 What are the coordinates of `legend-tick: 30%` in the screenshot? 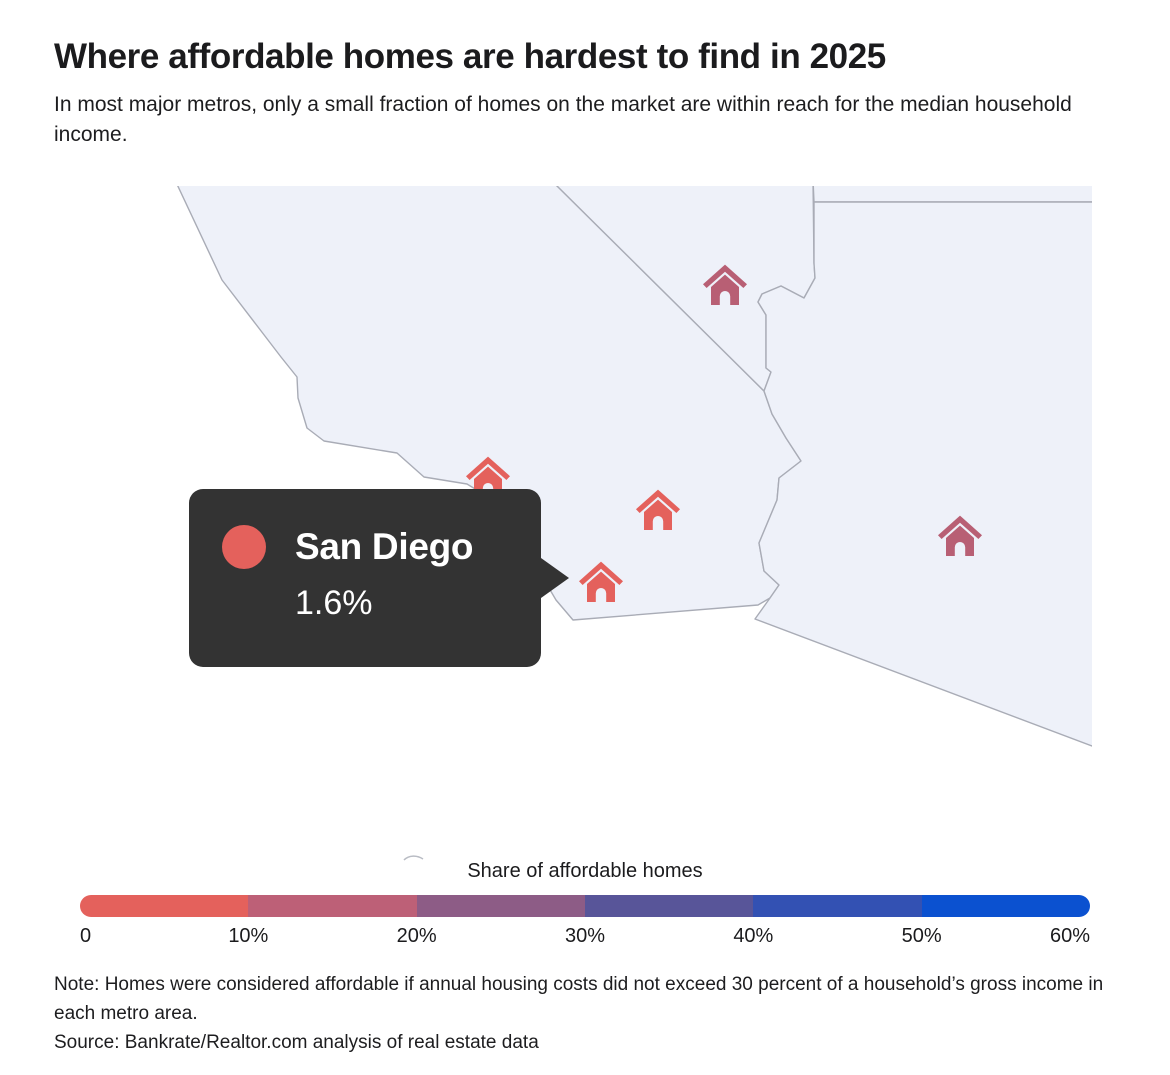 It's located at (585, 936).